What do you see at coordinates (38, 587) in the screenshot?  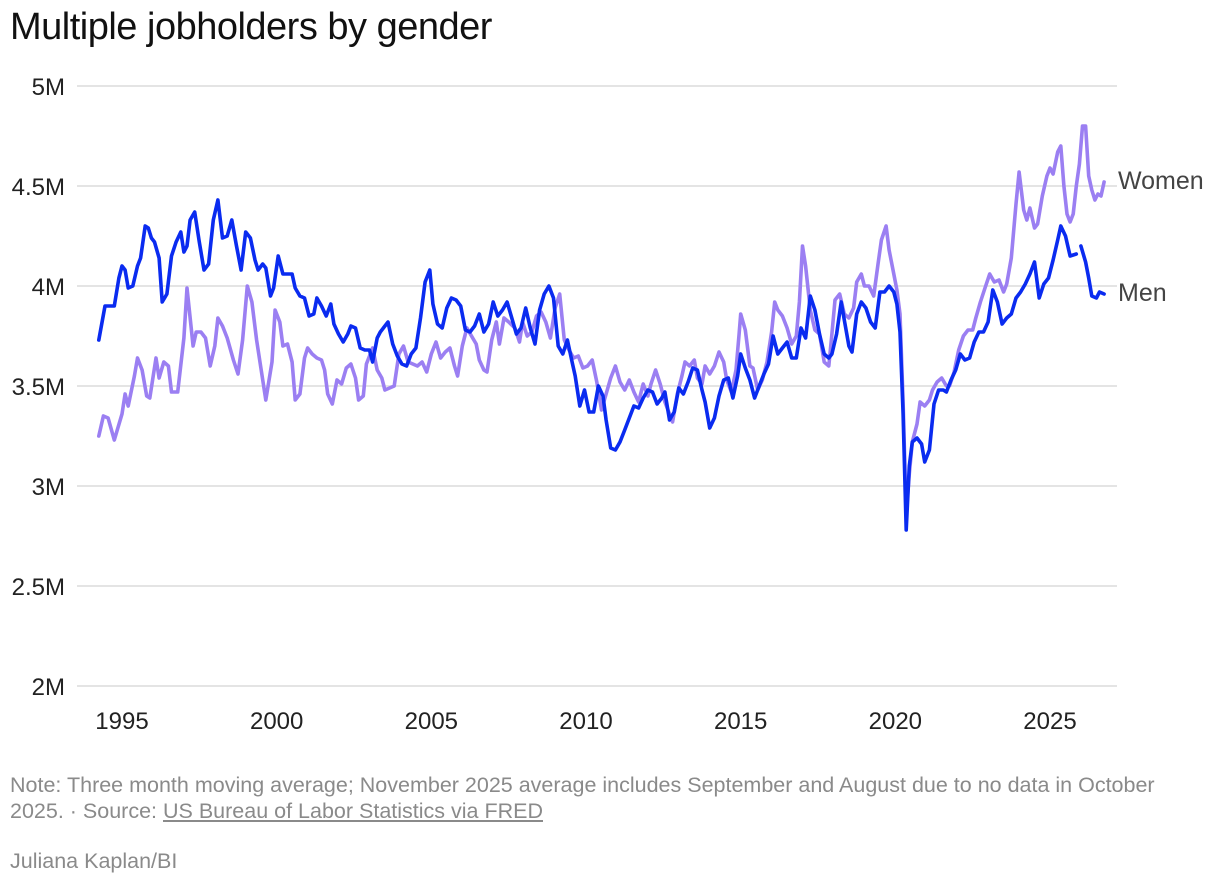 I see `y-tick-label: 2.5M` at bounding box center [38, 587].